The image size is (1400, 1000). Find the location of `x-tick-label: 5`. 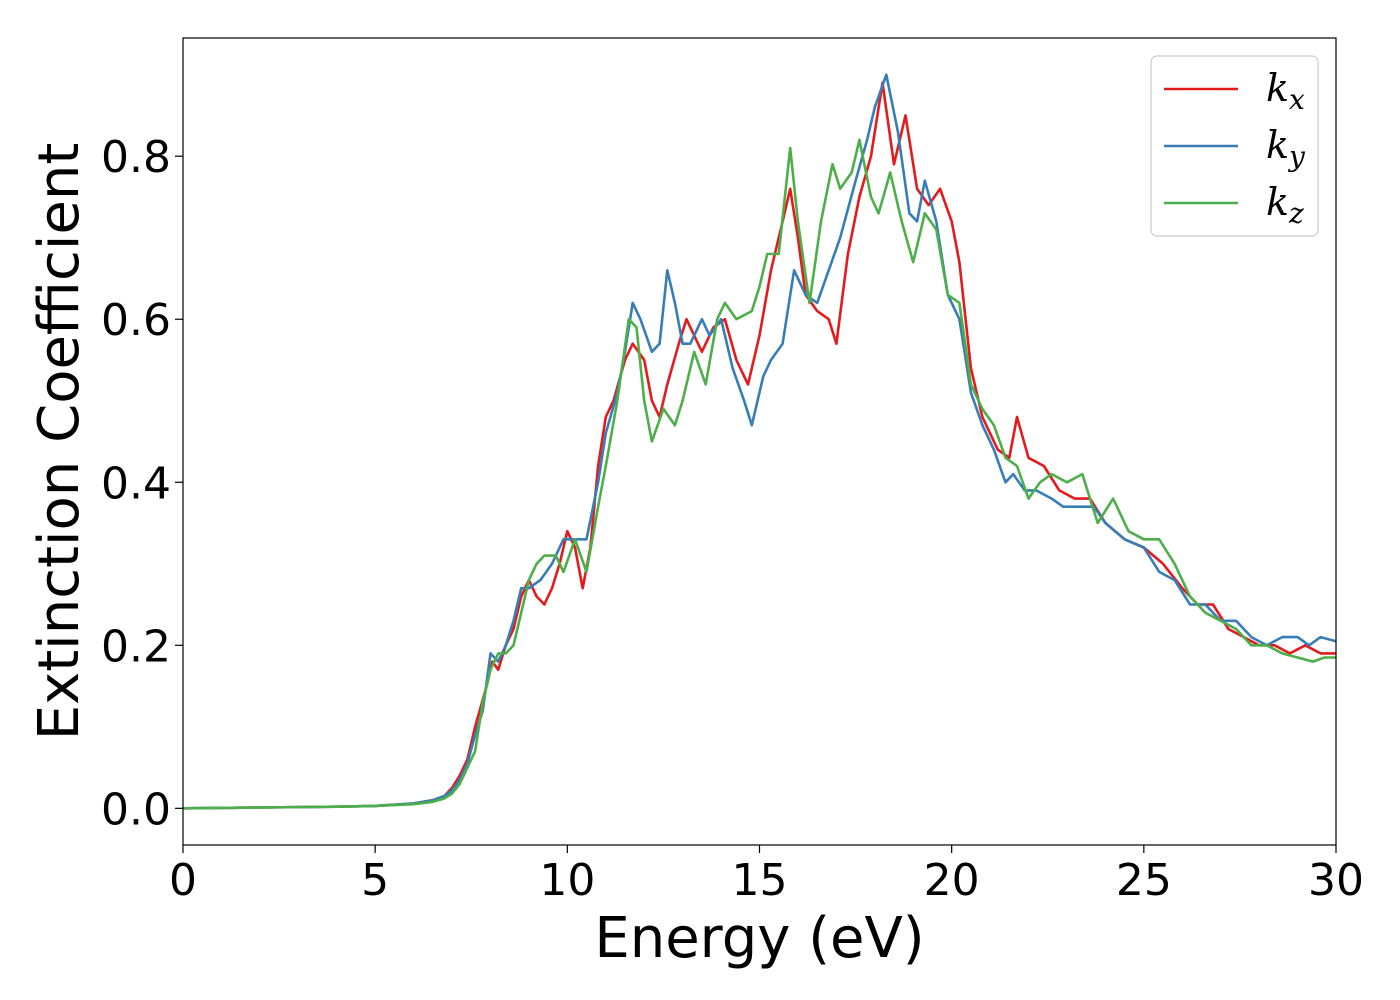

x-tick-label: 5 is located at coordinates (375, 880).